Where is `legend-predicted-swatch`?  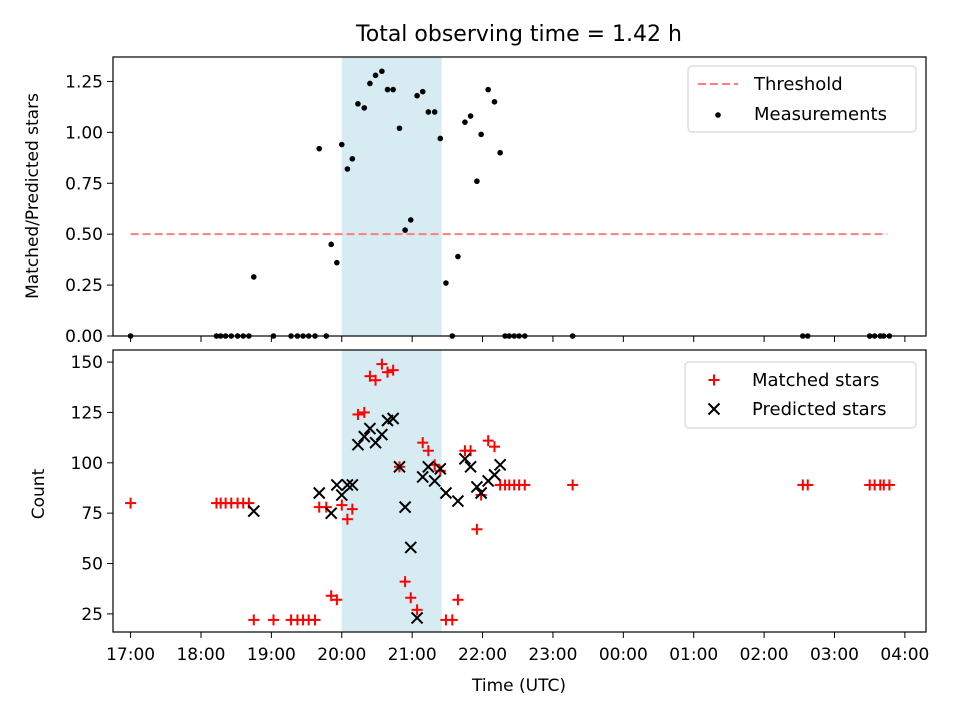 legend-predicted-swatch is located at coordinates (714, 409).